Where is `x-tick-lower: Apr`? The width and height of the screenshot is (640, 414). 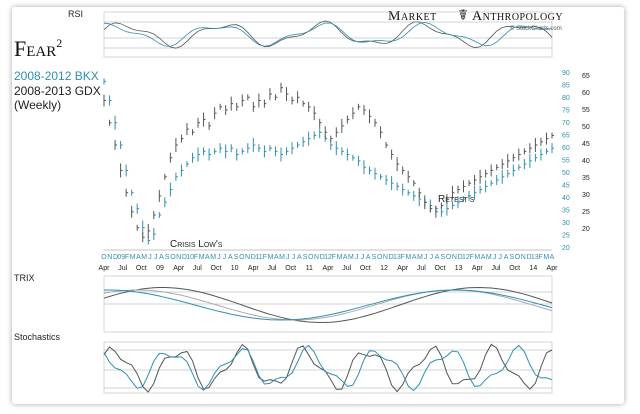
x-tick-lower: Apr is located at coordinates (329, 268).